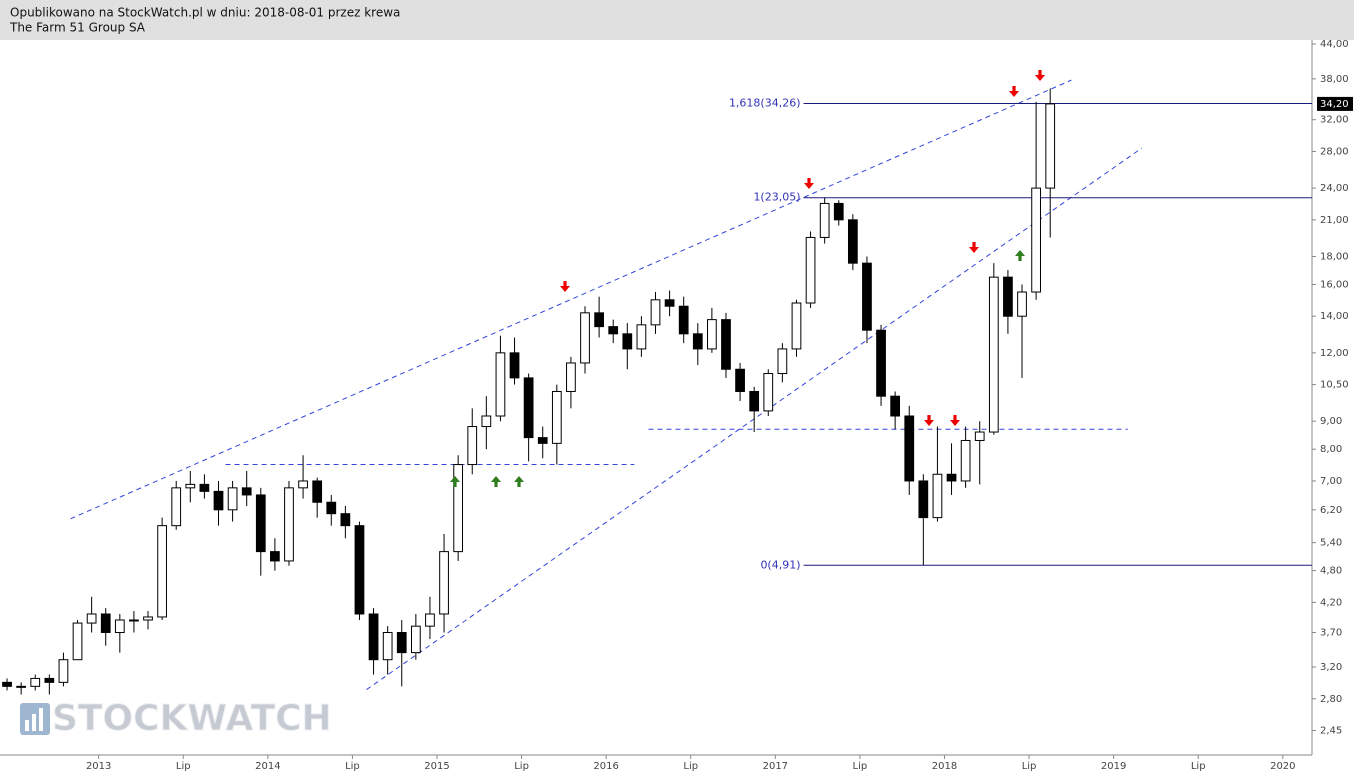 This screenshot has width=1354, height=774. Describe the element at coordinates (780, 564) in the screenshot. I see `fib-label: 0(4,91)` at that location.